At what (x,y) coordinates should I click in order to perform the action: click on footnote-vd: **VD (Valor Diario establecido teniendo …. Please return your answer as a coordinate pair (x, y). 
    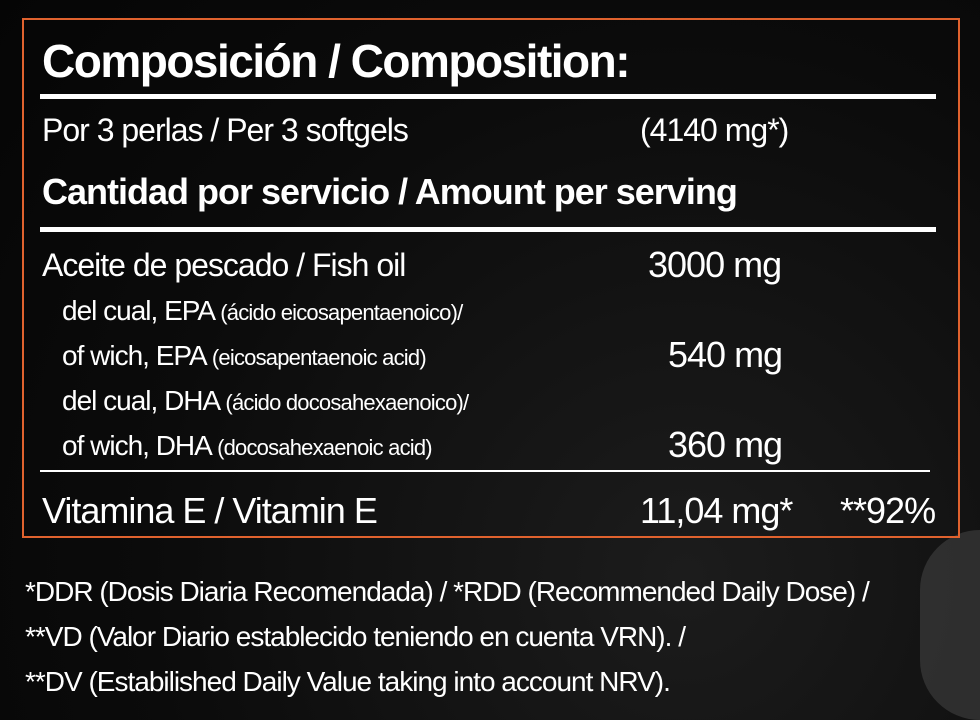
    Looking at the image, I should click on (355, 636).